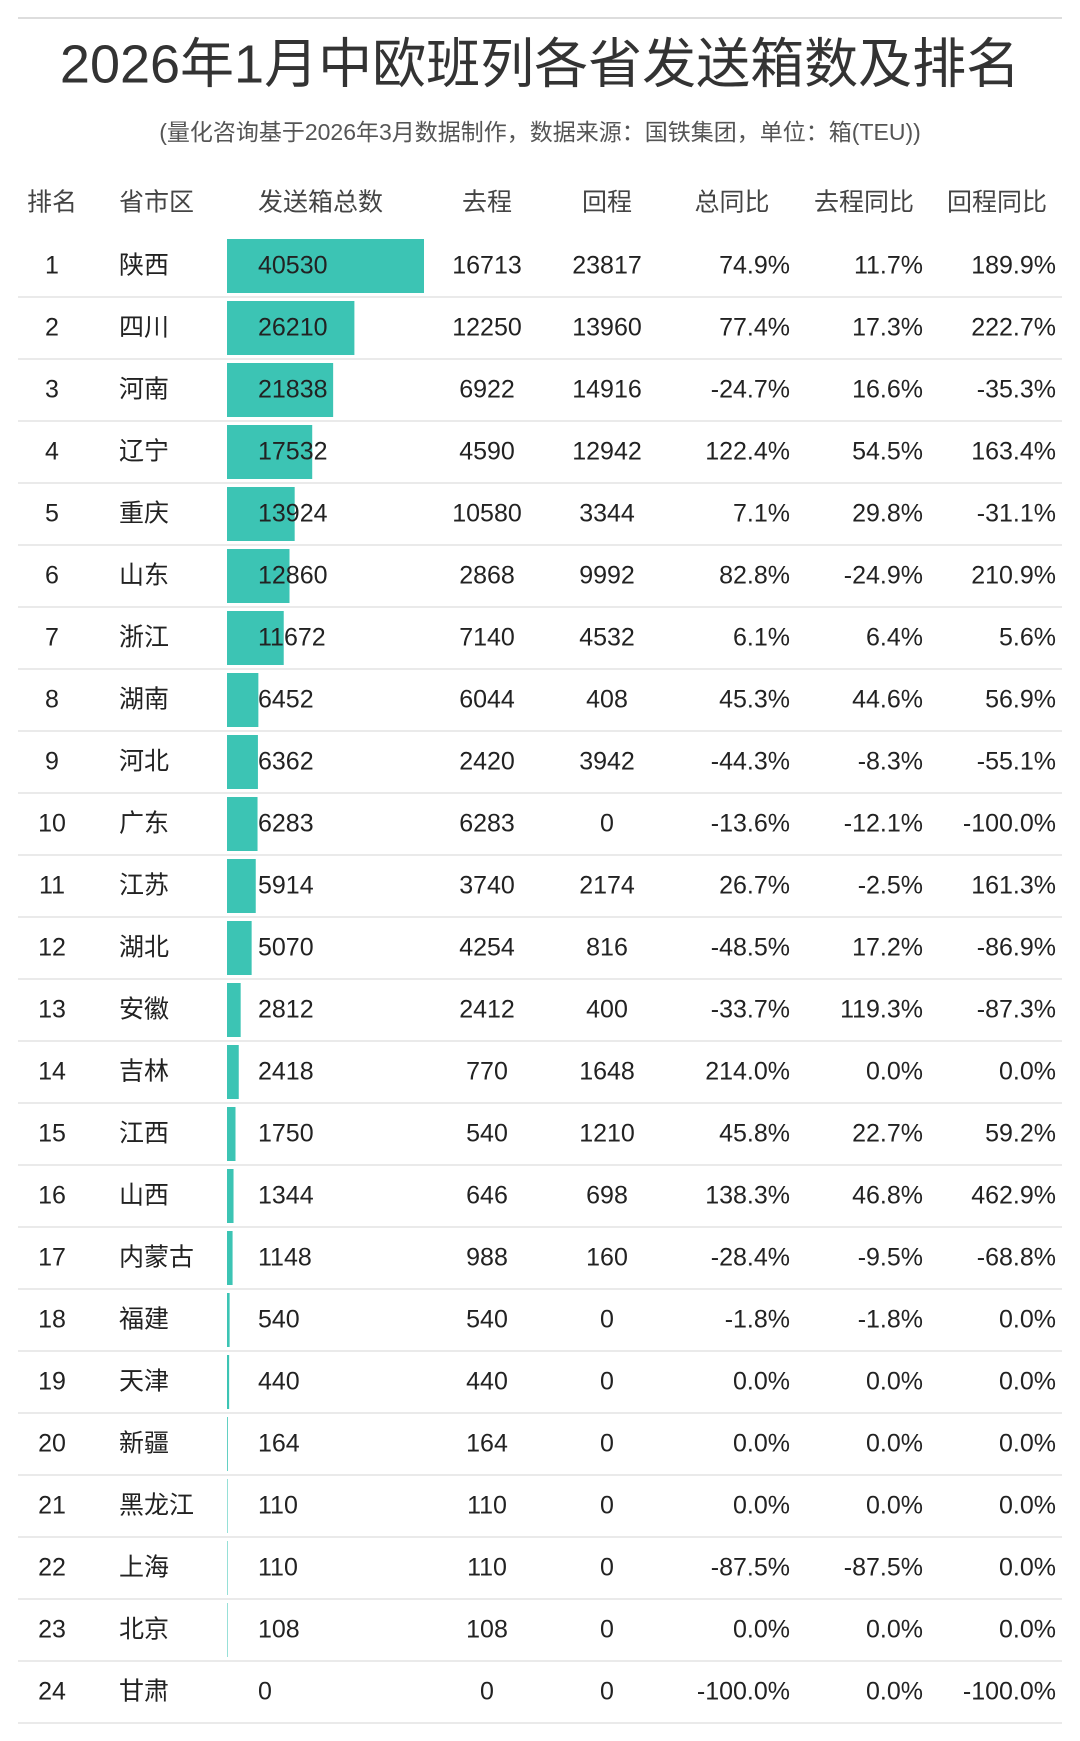 This screenshot has width=1080, height=1741. I want to click on cell: 2412, so click(487, 1010).